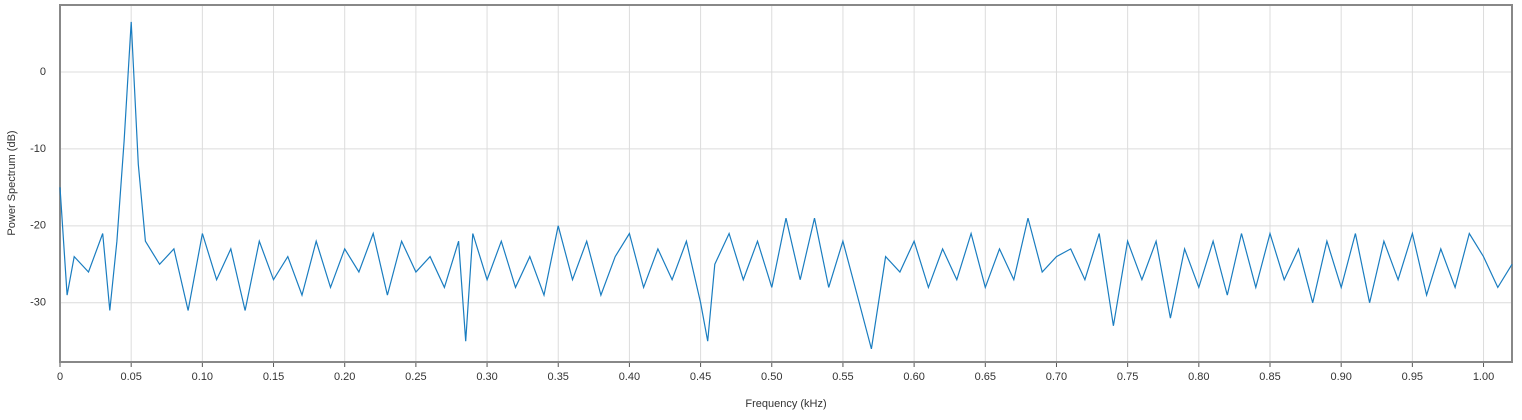 This screenshot has width=1522, height=420. Describe the element at coordinates (415, 377) in the screenshot. I see `x-tick-label: 0.25` at that location.